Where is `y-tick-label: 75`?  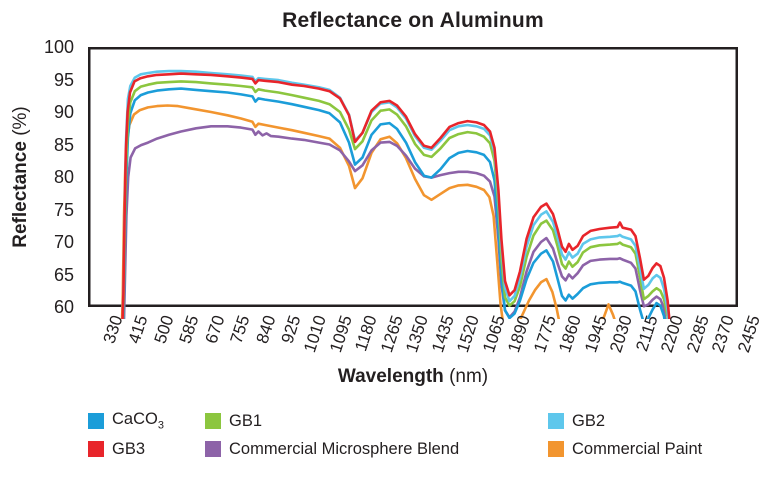 y-tick-label: 75 is located at coordinates (63, 209).